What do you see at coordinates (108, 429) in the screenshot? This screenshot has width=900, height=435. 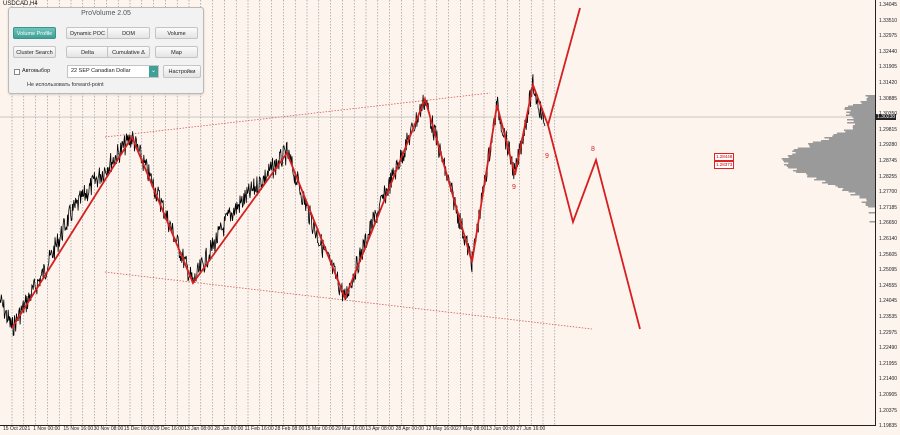 I see `time-tick: 30 Nov 08:00` at bounding box center [108, 429].